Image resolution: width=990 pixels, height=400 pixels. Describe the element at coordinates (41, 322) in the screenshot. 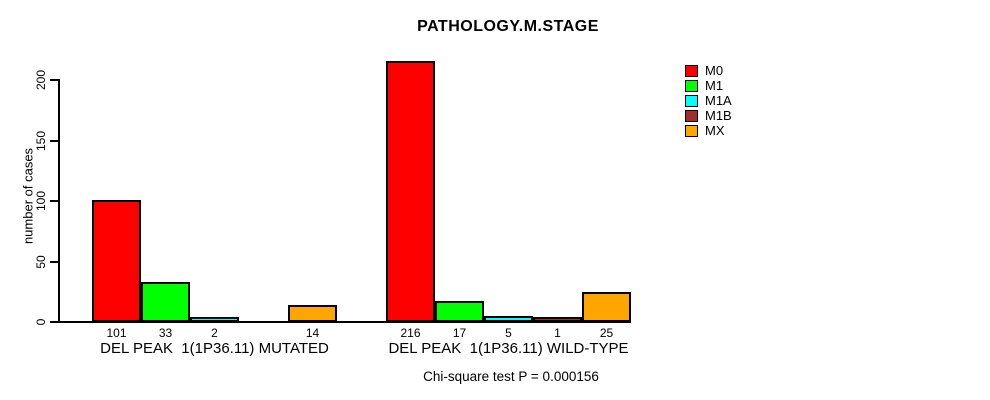

I see `y-tick-label: 0` at that location.